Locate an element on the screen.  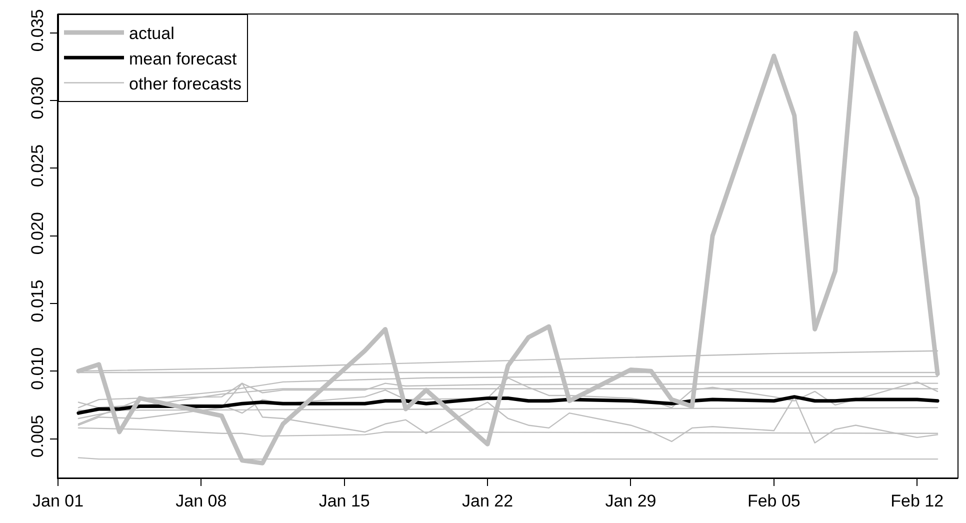
x-tick-label: Jan 15 is located at coordinates (344, 500).